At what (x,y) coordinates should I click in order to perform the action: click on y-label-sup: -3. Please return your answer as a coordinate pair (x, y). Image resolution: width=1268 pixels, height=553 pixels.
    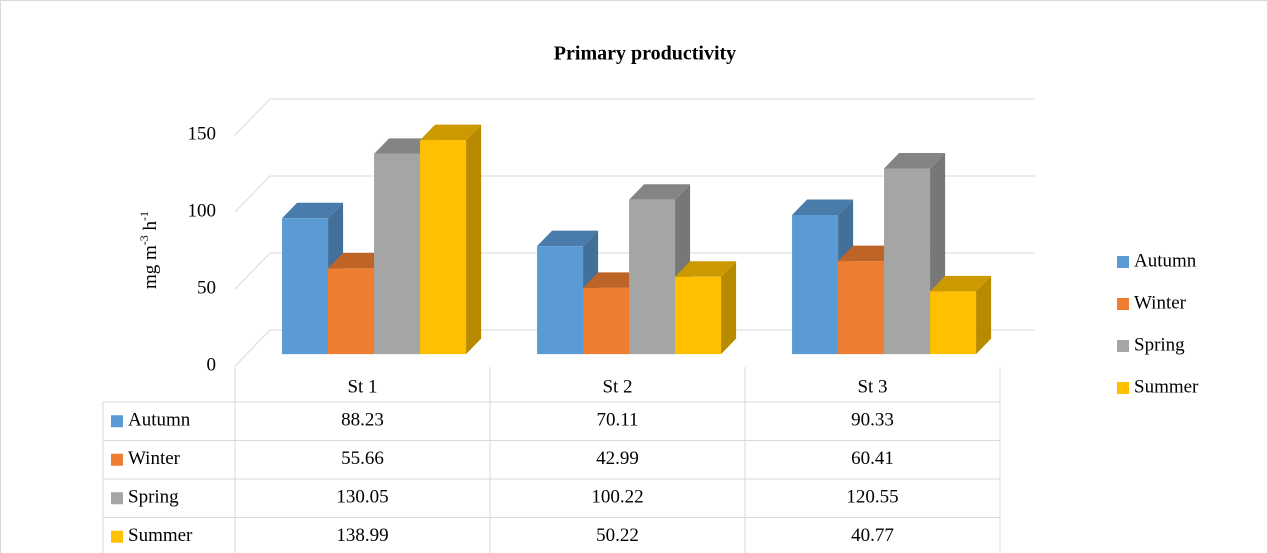
    Looking at the image, I should click on (144, 240).